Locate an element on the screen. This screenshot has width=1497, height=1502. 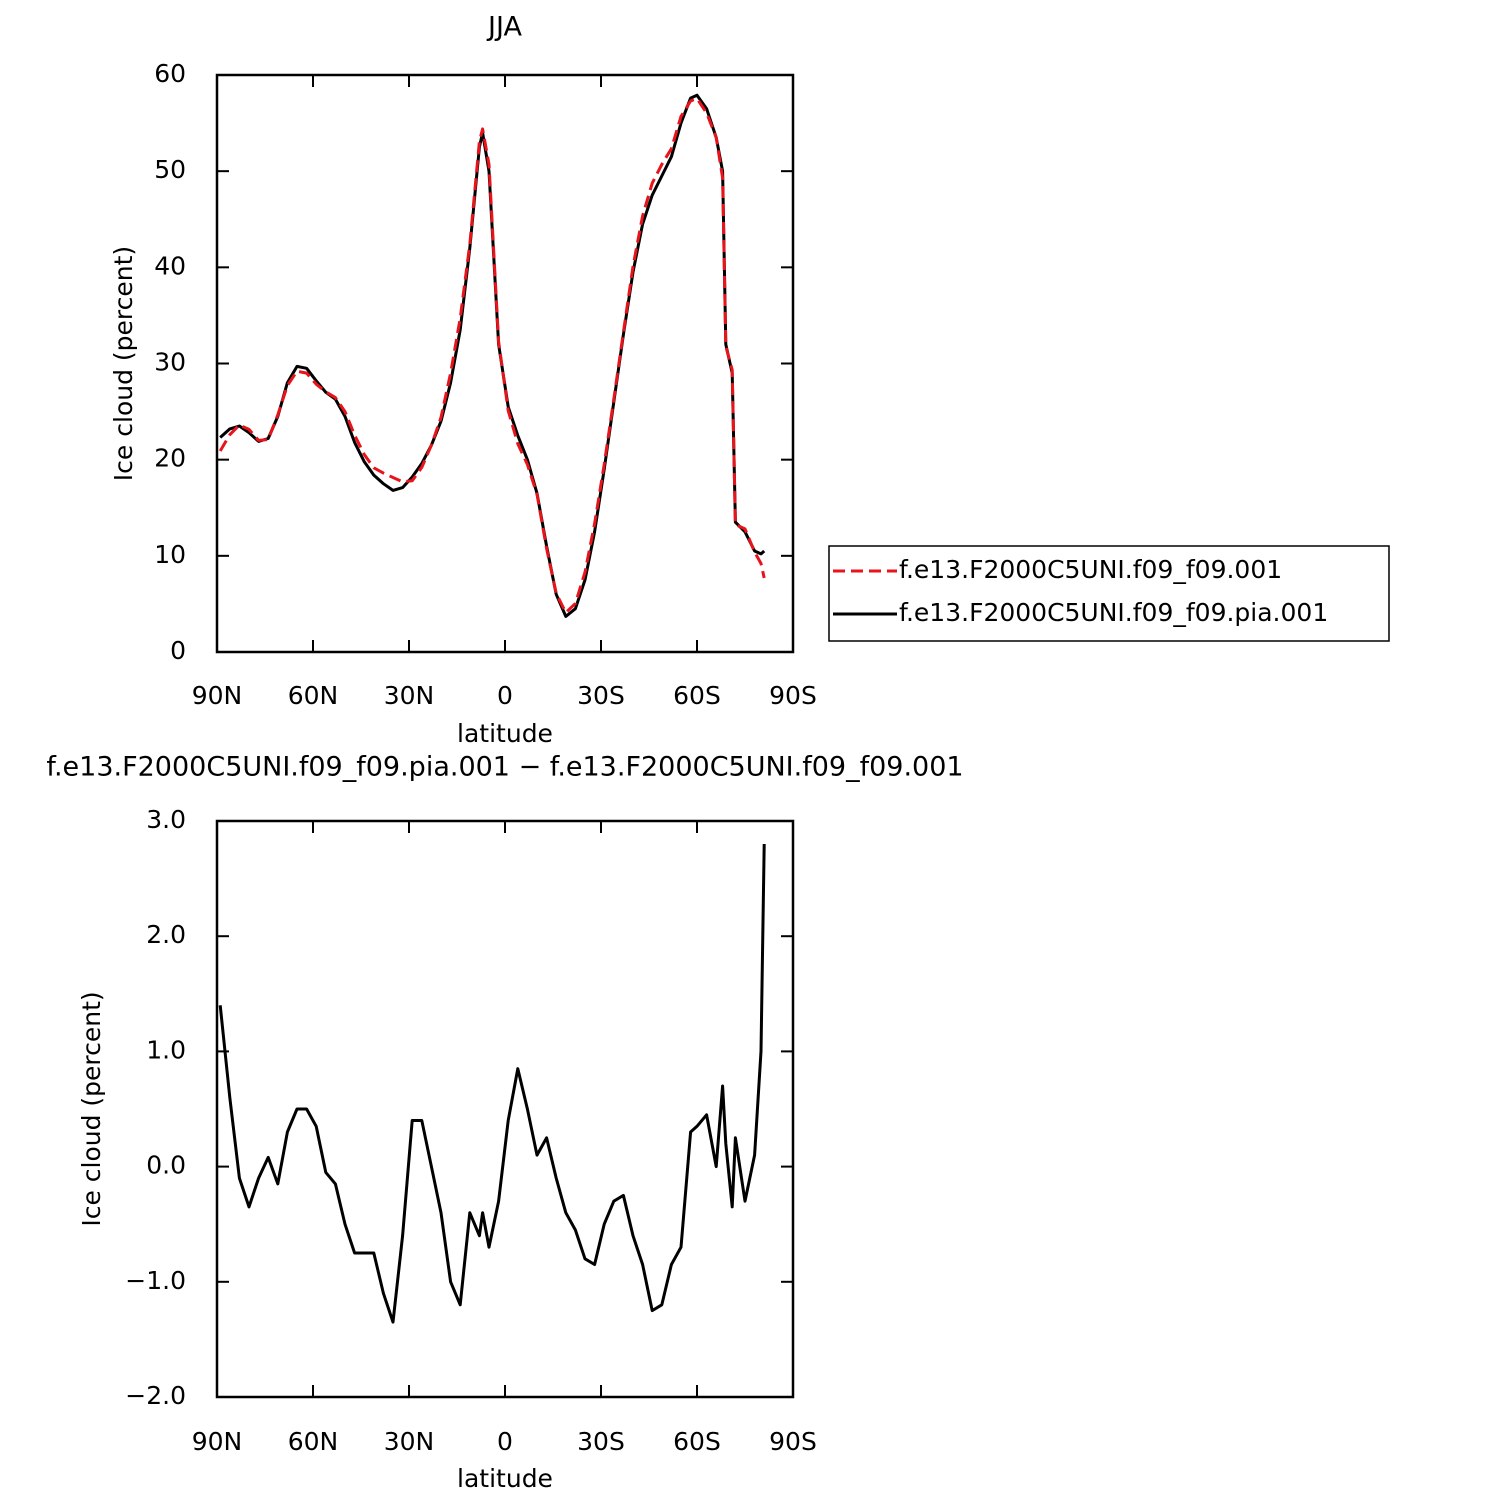
y-tick-label: 2.0 is located at coordinates (166, 934).